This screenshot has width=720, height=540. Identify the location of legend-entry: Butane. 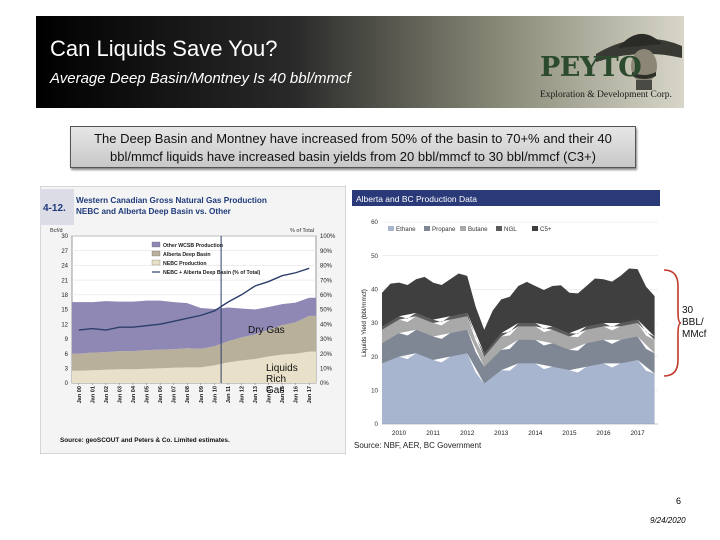
(478, 229).